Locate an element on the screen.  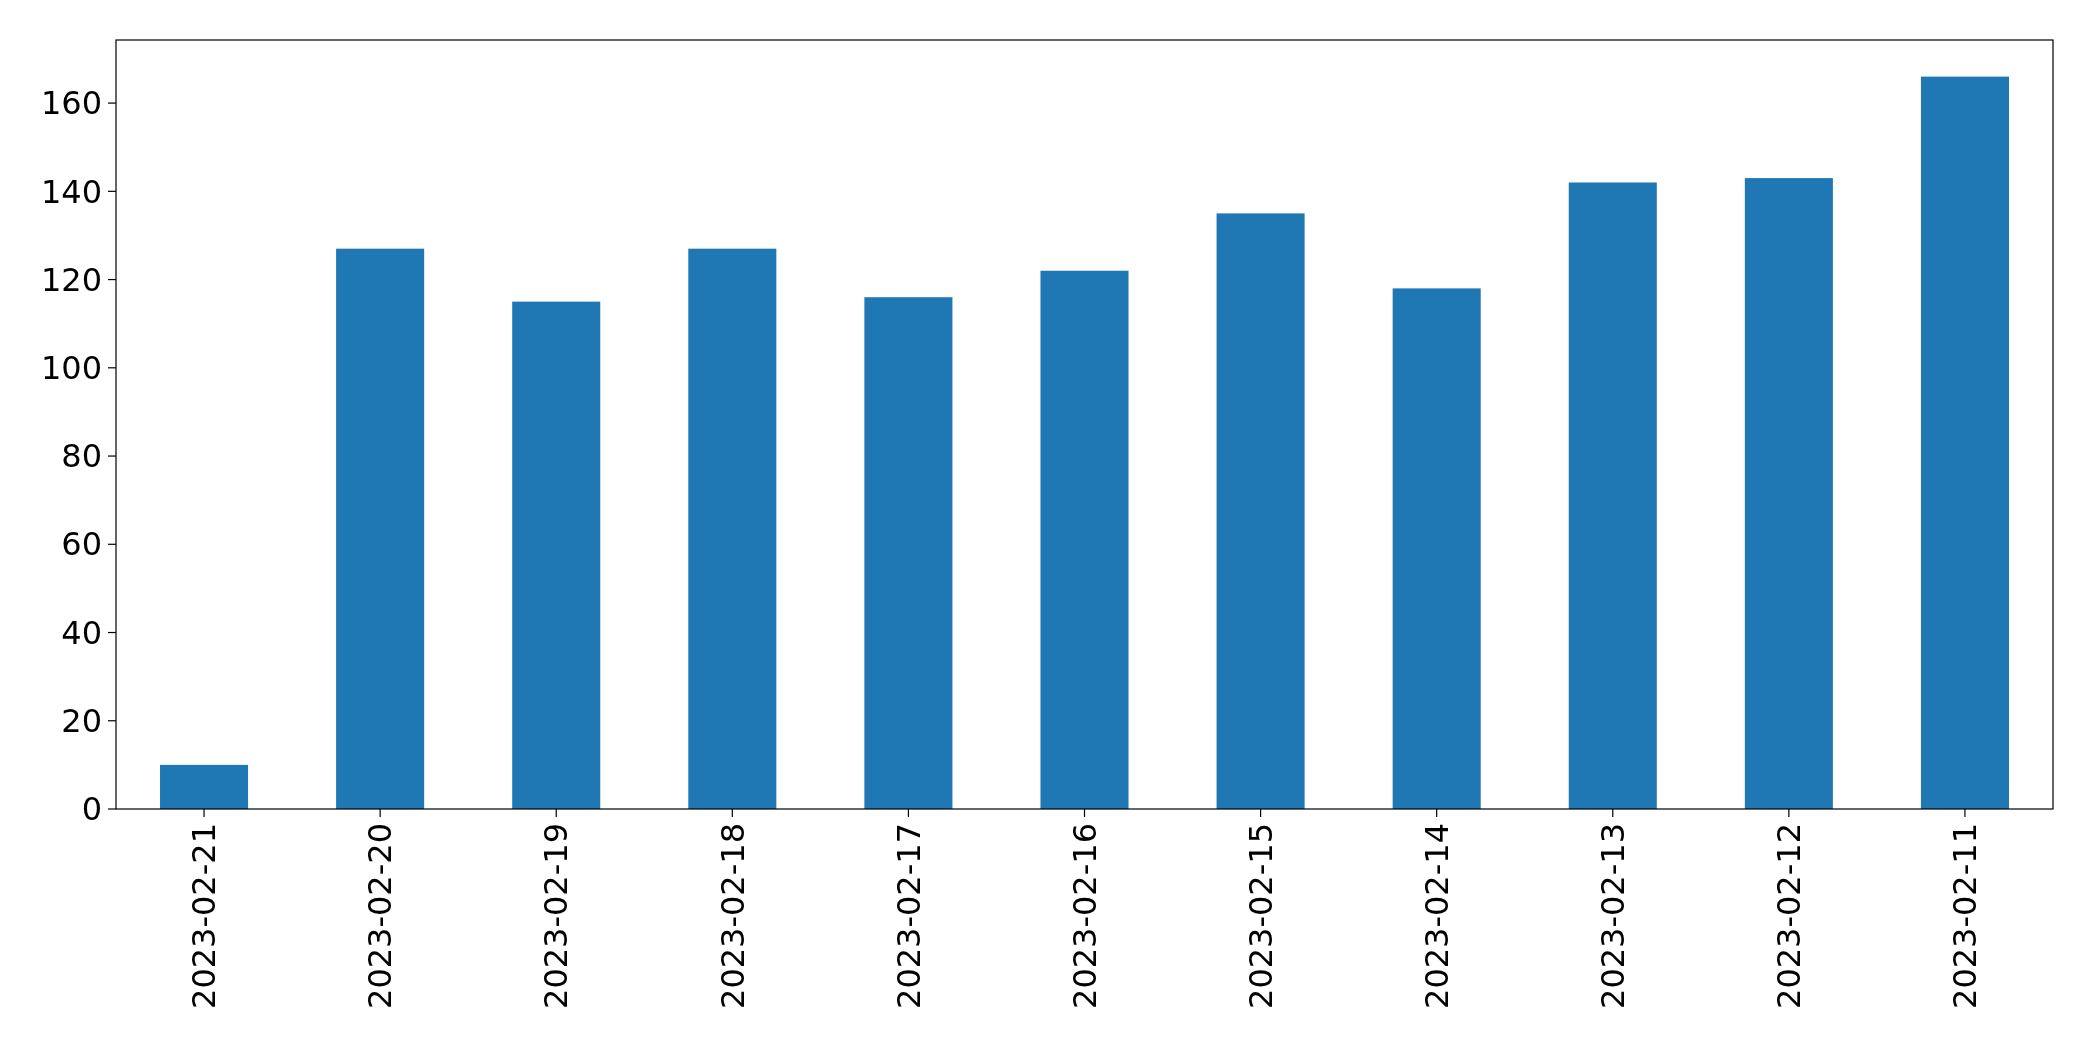
x-tick-label: 2023-02-14 is located at coordinates (1436, 916).